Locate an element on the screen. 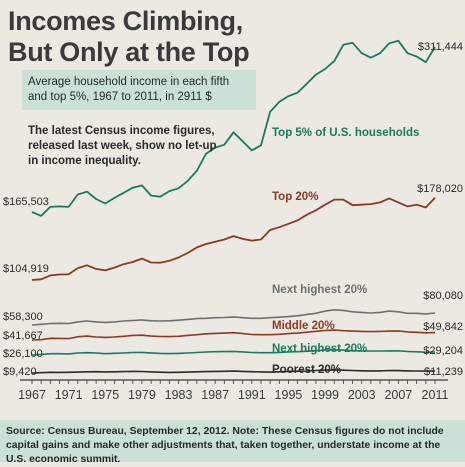 This screenshot has width=465, height=467. end-value-label-poorest: $11,239 is located at coordinates (443, 372).